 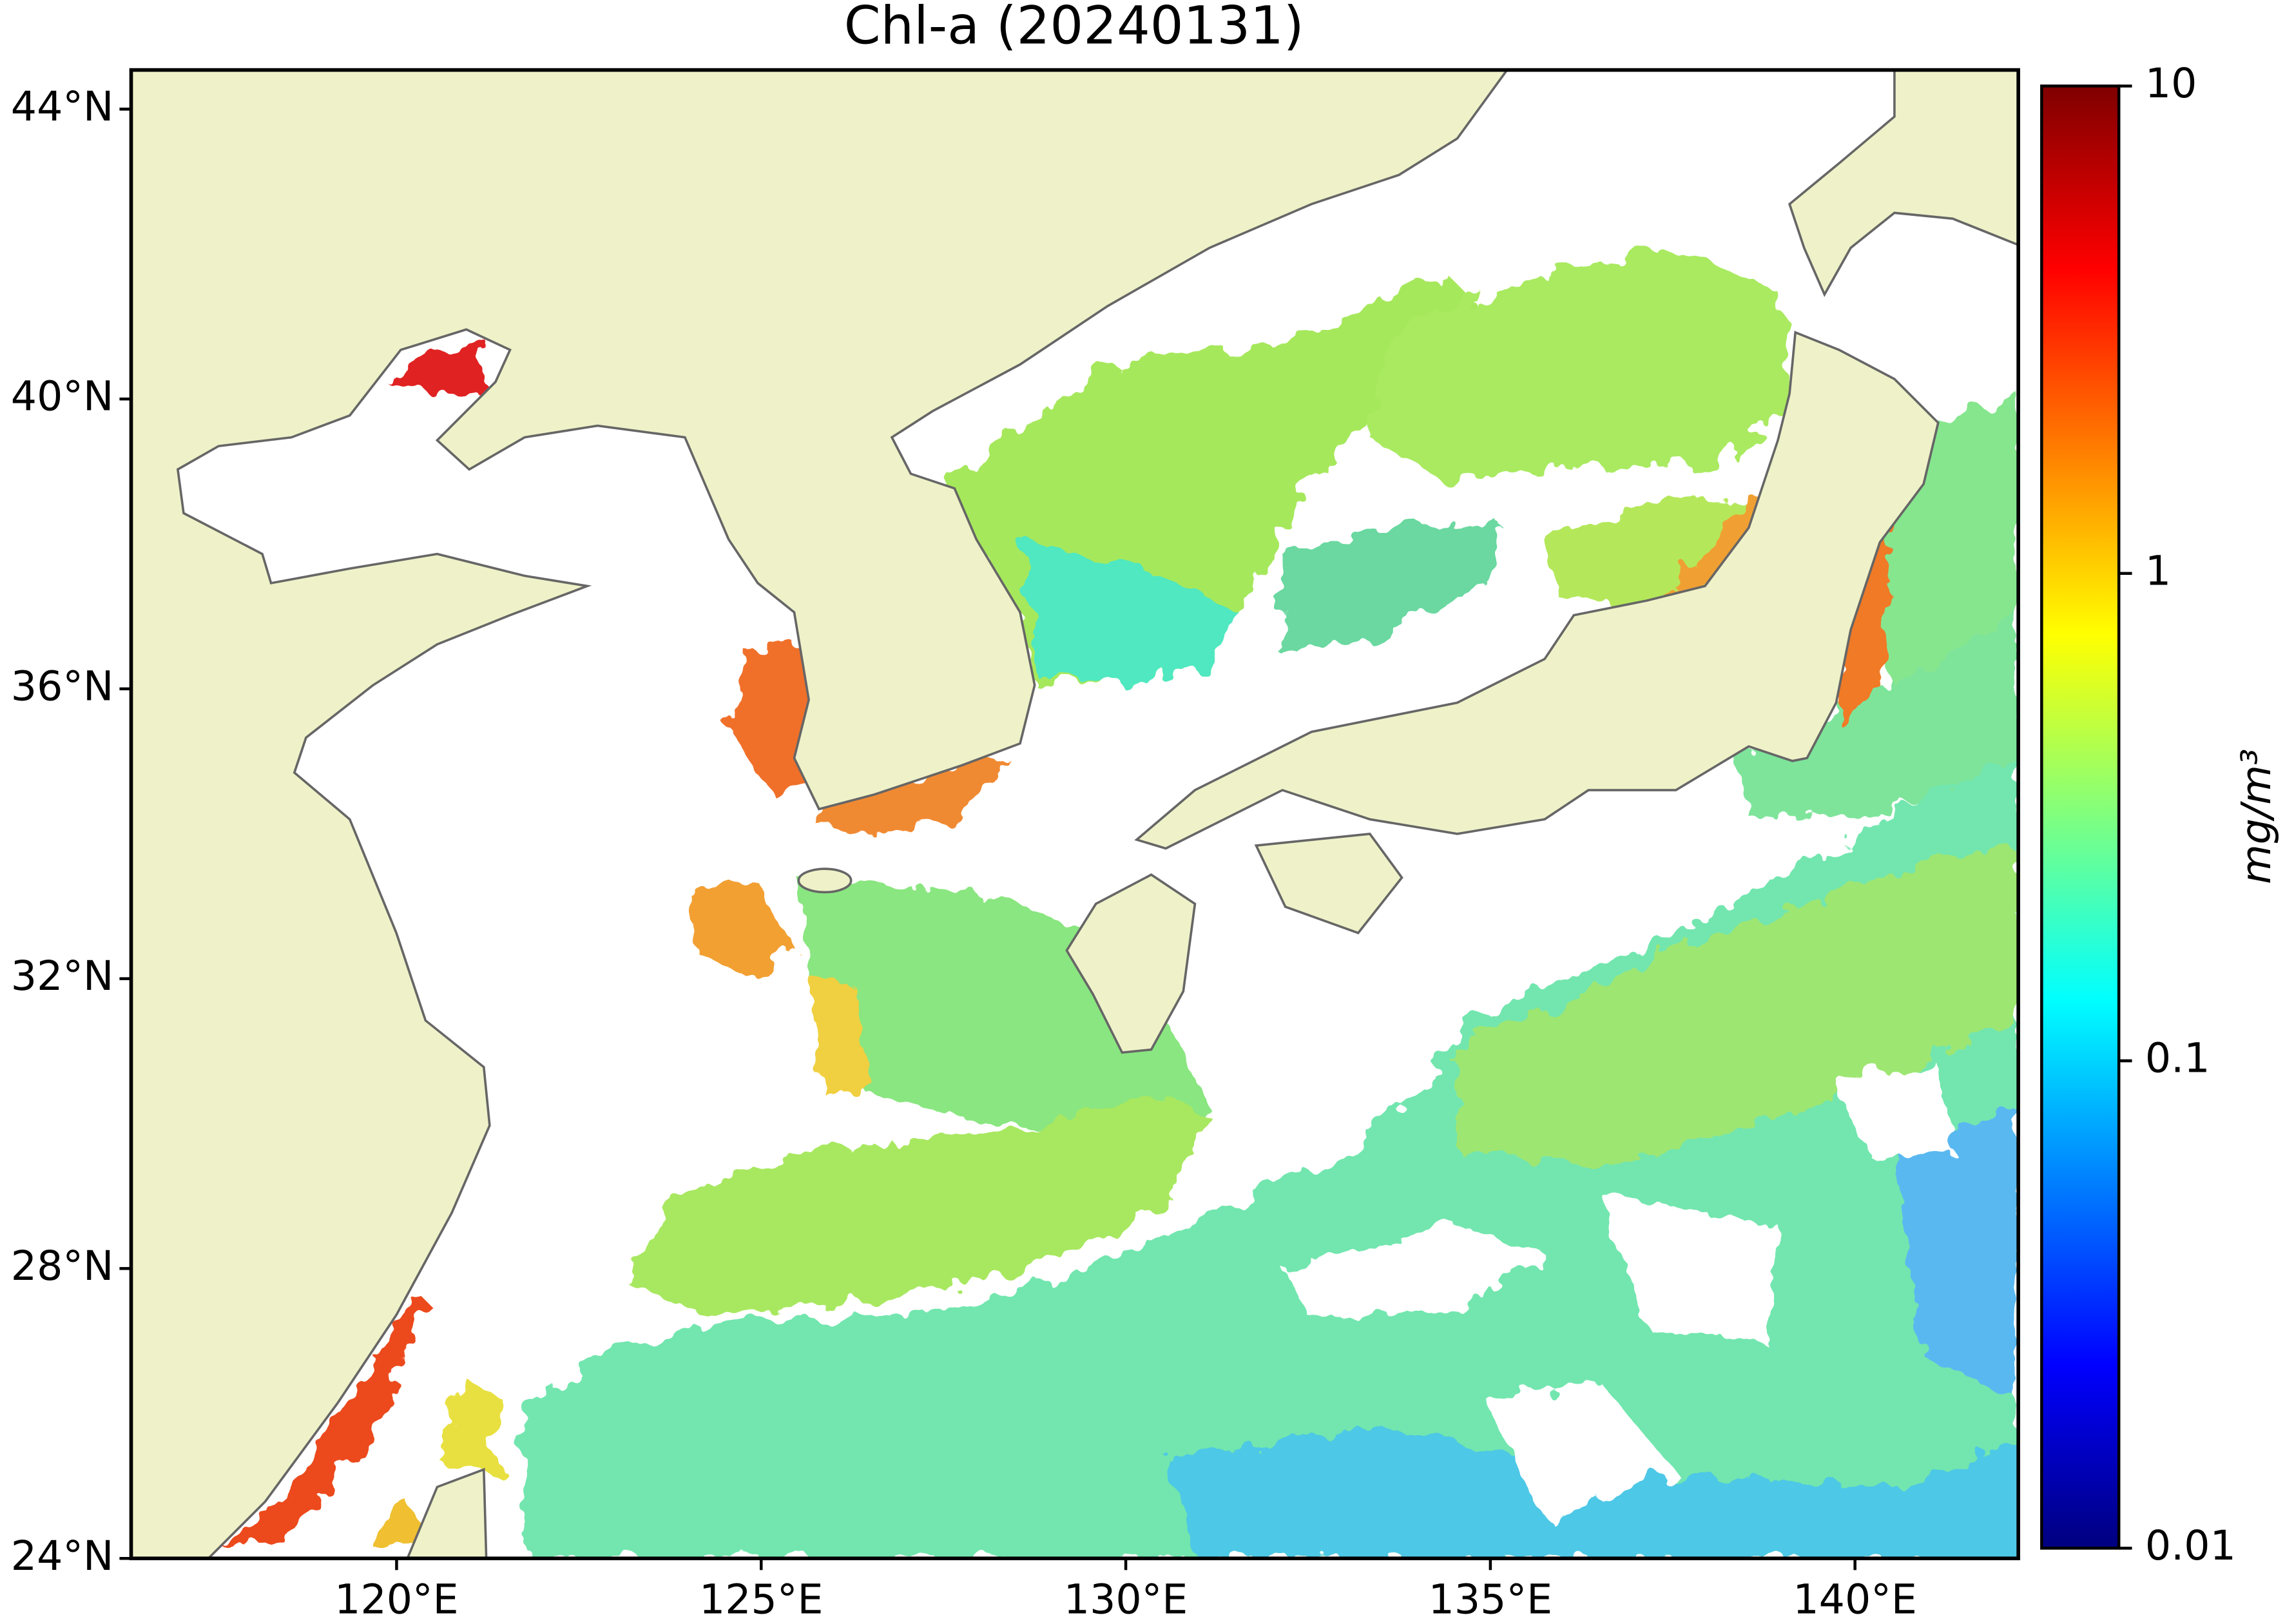 What do you see at coordinates (2256, 816) in the screenshot?
I see `colorbar-label: mg/m³` at bounding box center [2256, 816].